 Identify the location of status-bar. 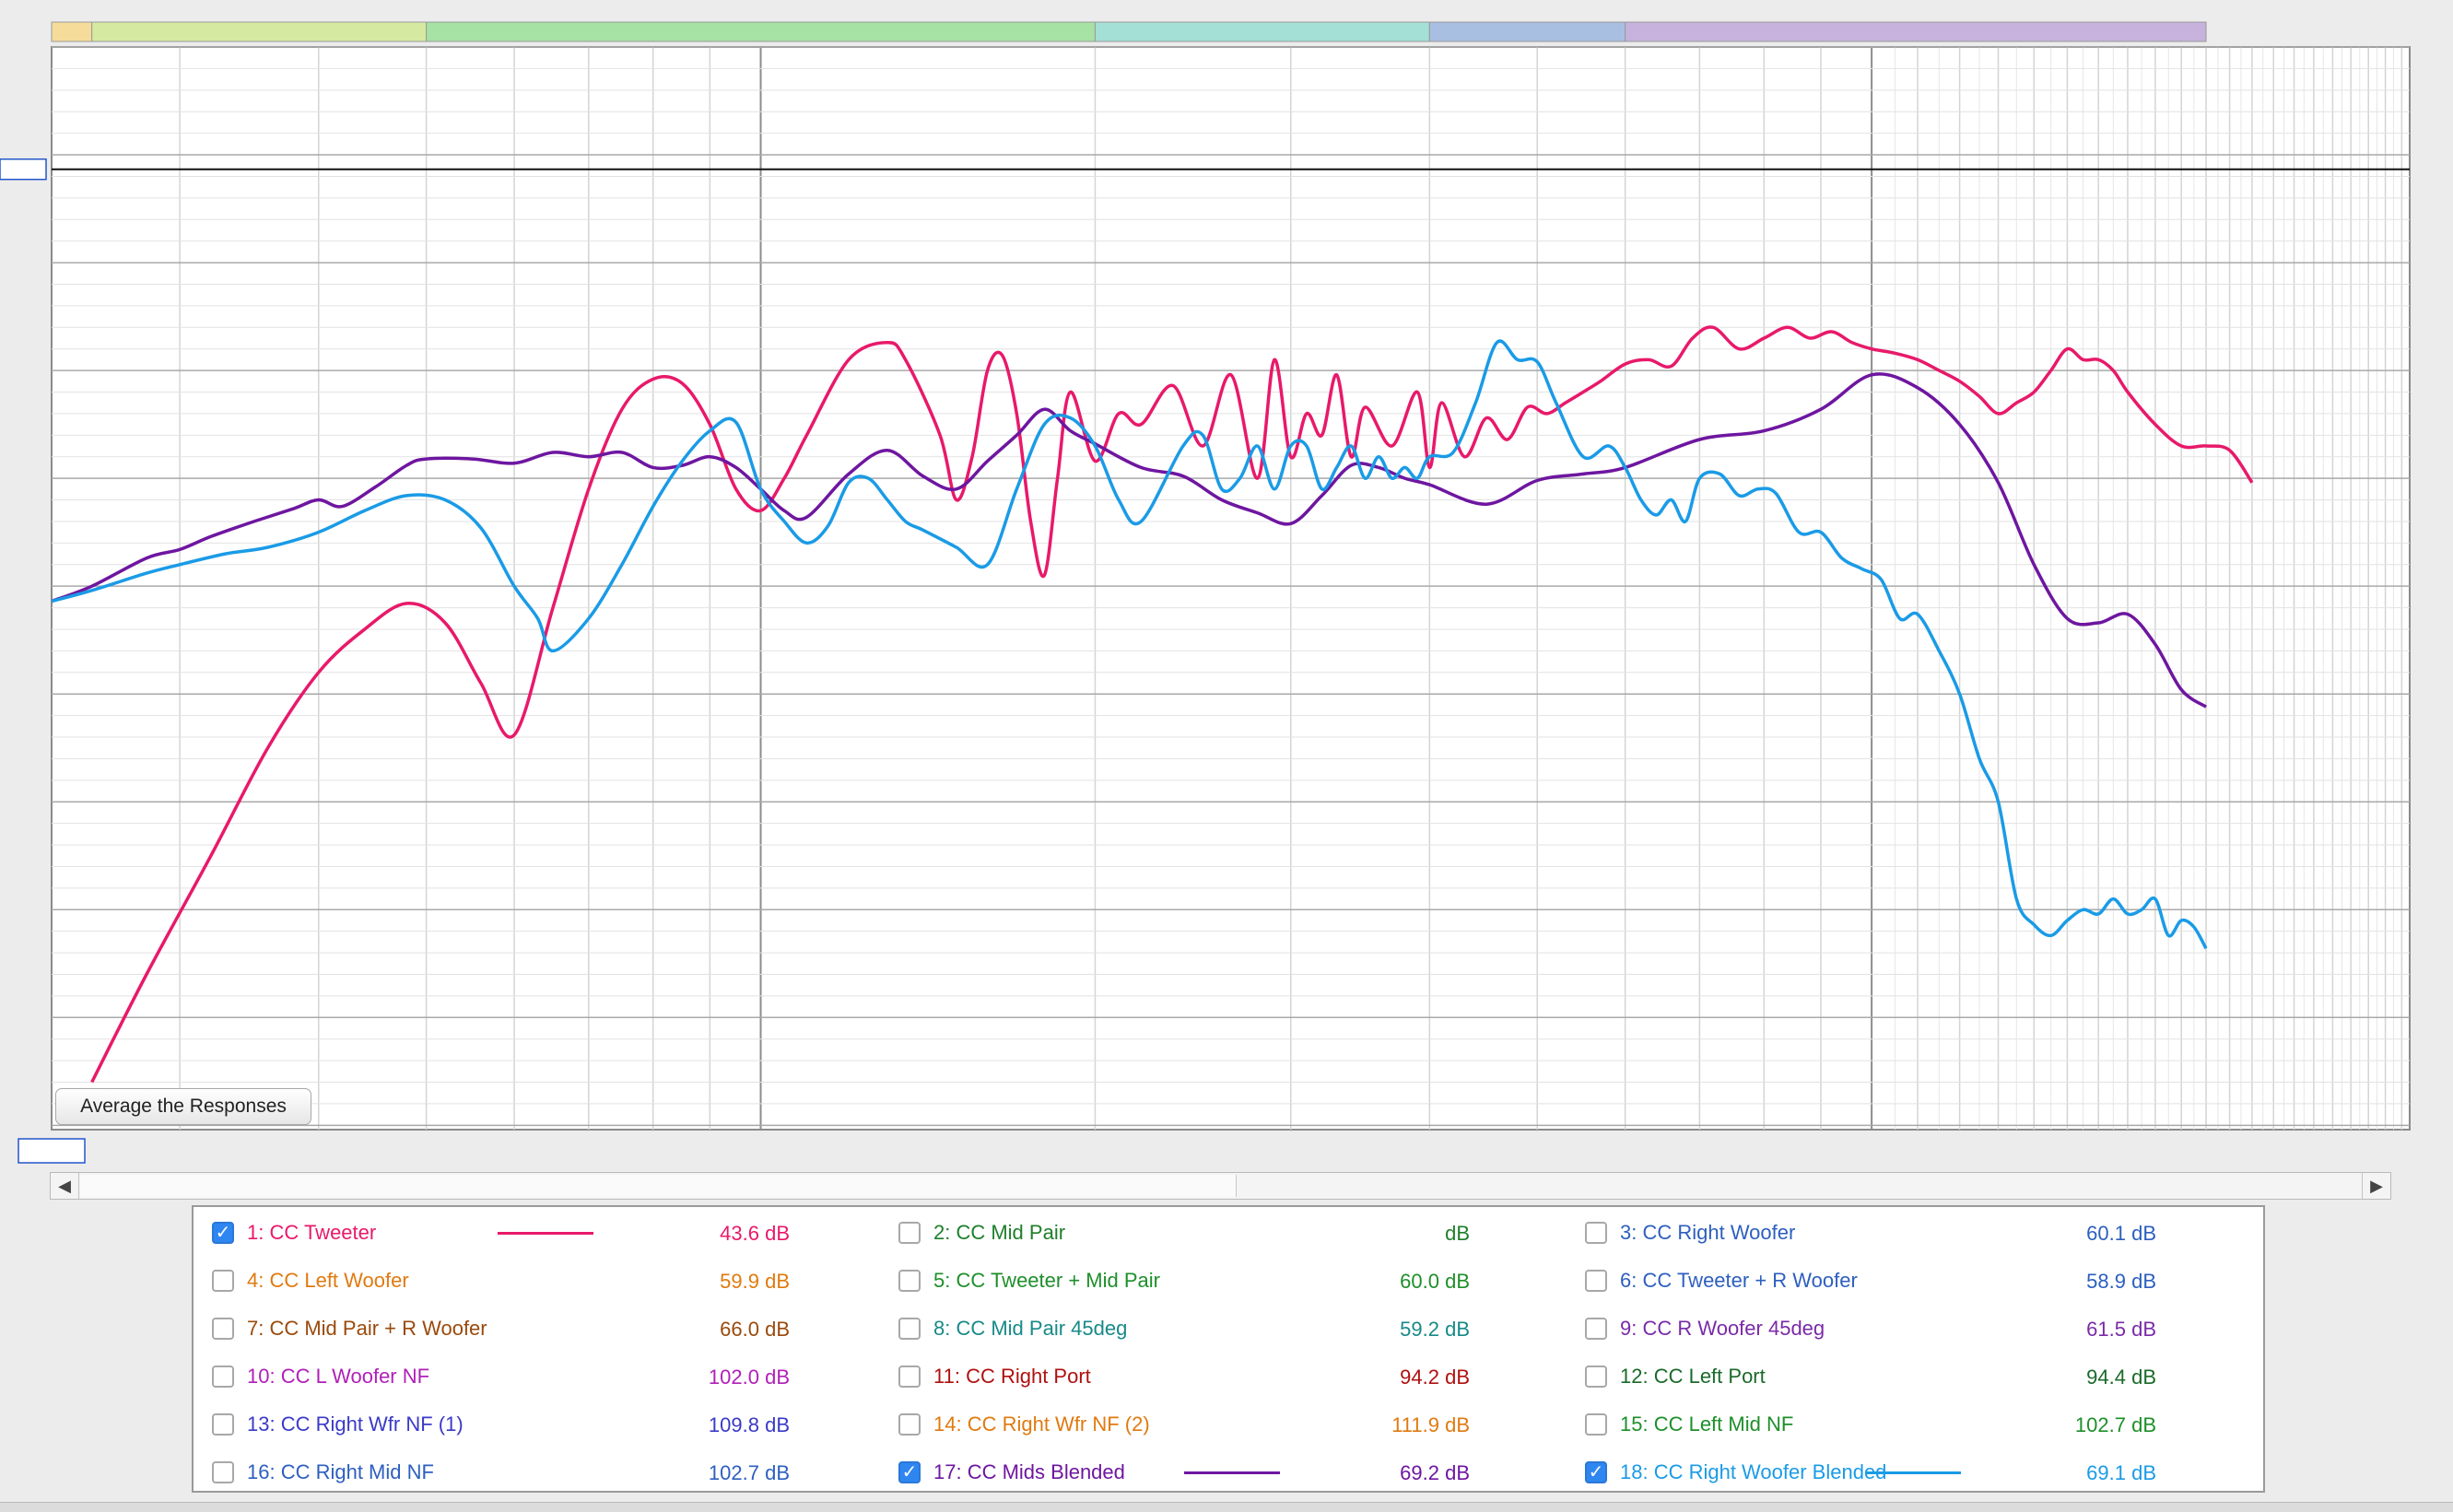
(1226, 1507).